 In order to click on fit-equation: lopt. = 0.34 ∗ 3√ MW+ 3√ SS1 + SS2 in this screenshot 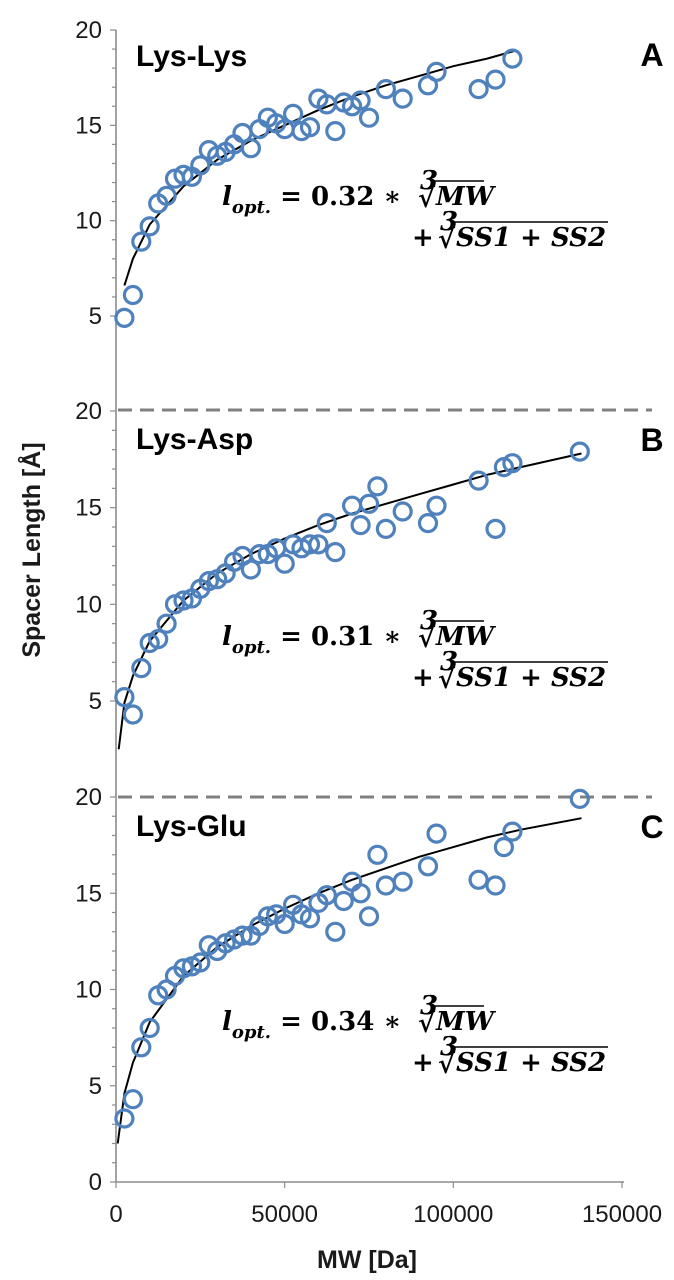, I will do `click(415, 1035)`.